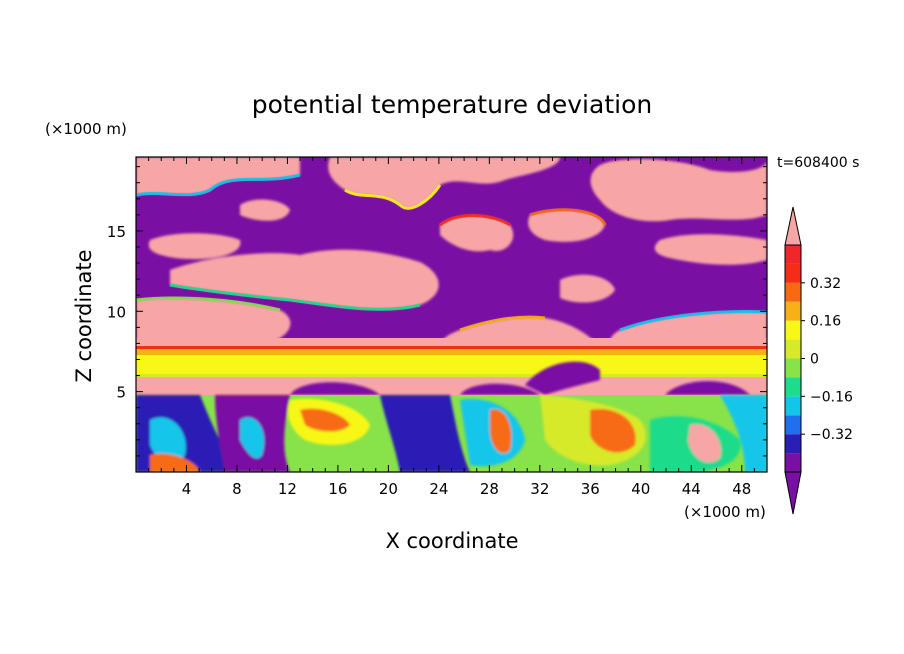  Describe the element at coordinates (287, 489) in the screenshot. I see `x-tick-label: 12` at that location.